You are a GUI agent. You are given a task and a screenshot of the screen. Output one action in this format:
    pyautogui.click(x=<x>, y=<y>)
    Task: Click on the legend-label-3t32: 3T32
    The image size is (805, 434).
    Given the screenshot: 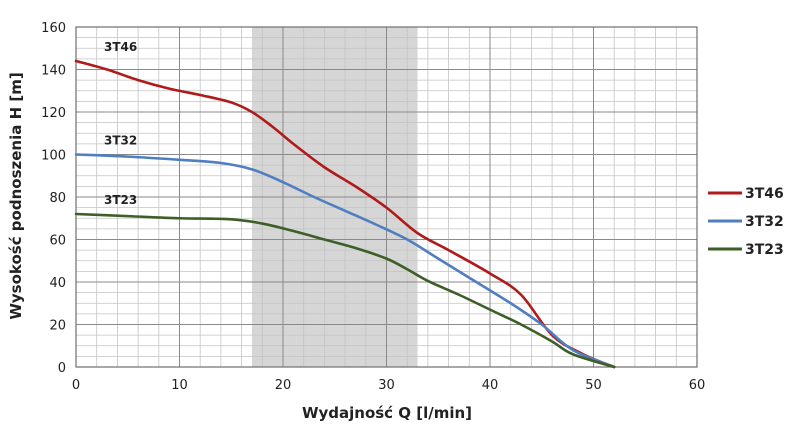 What is the action you would take?
    pyautogui.click(x=764, y=222)
    